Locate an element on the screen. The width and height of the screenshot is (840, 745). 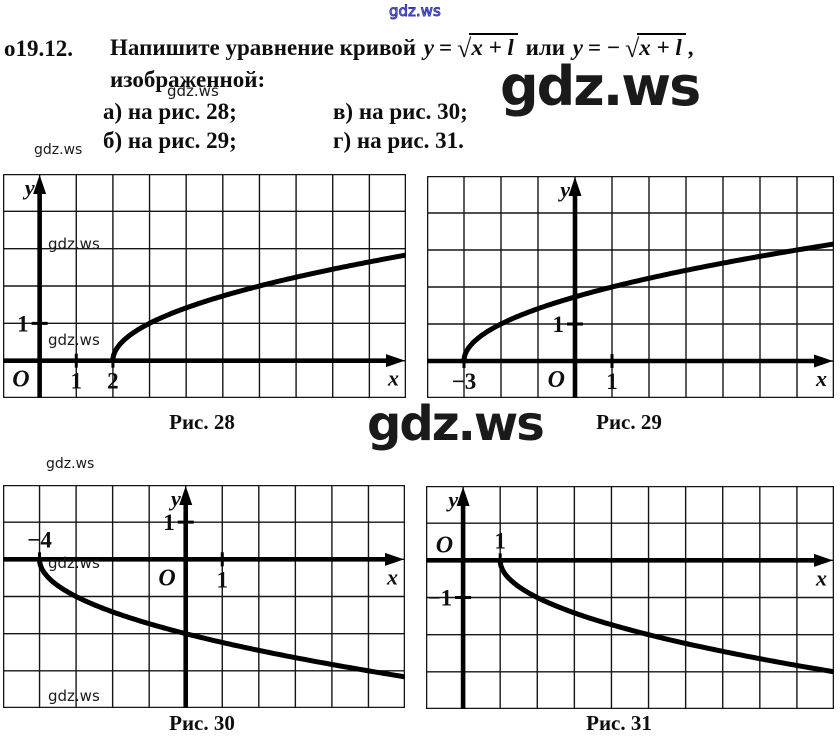
statement-line2: изображенной: is located at coordinates (188, 79).